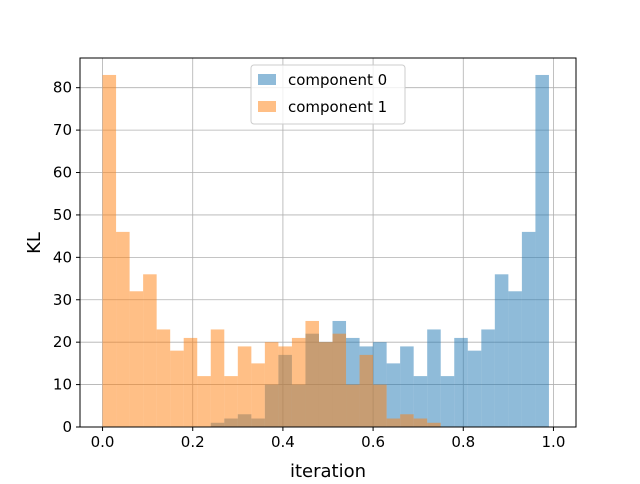  I want to click on legend: component 0 component 1, so click(328, 94).